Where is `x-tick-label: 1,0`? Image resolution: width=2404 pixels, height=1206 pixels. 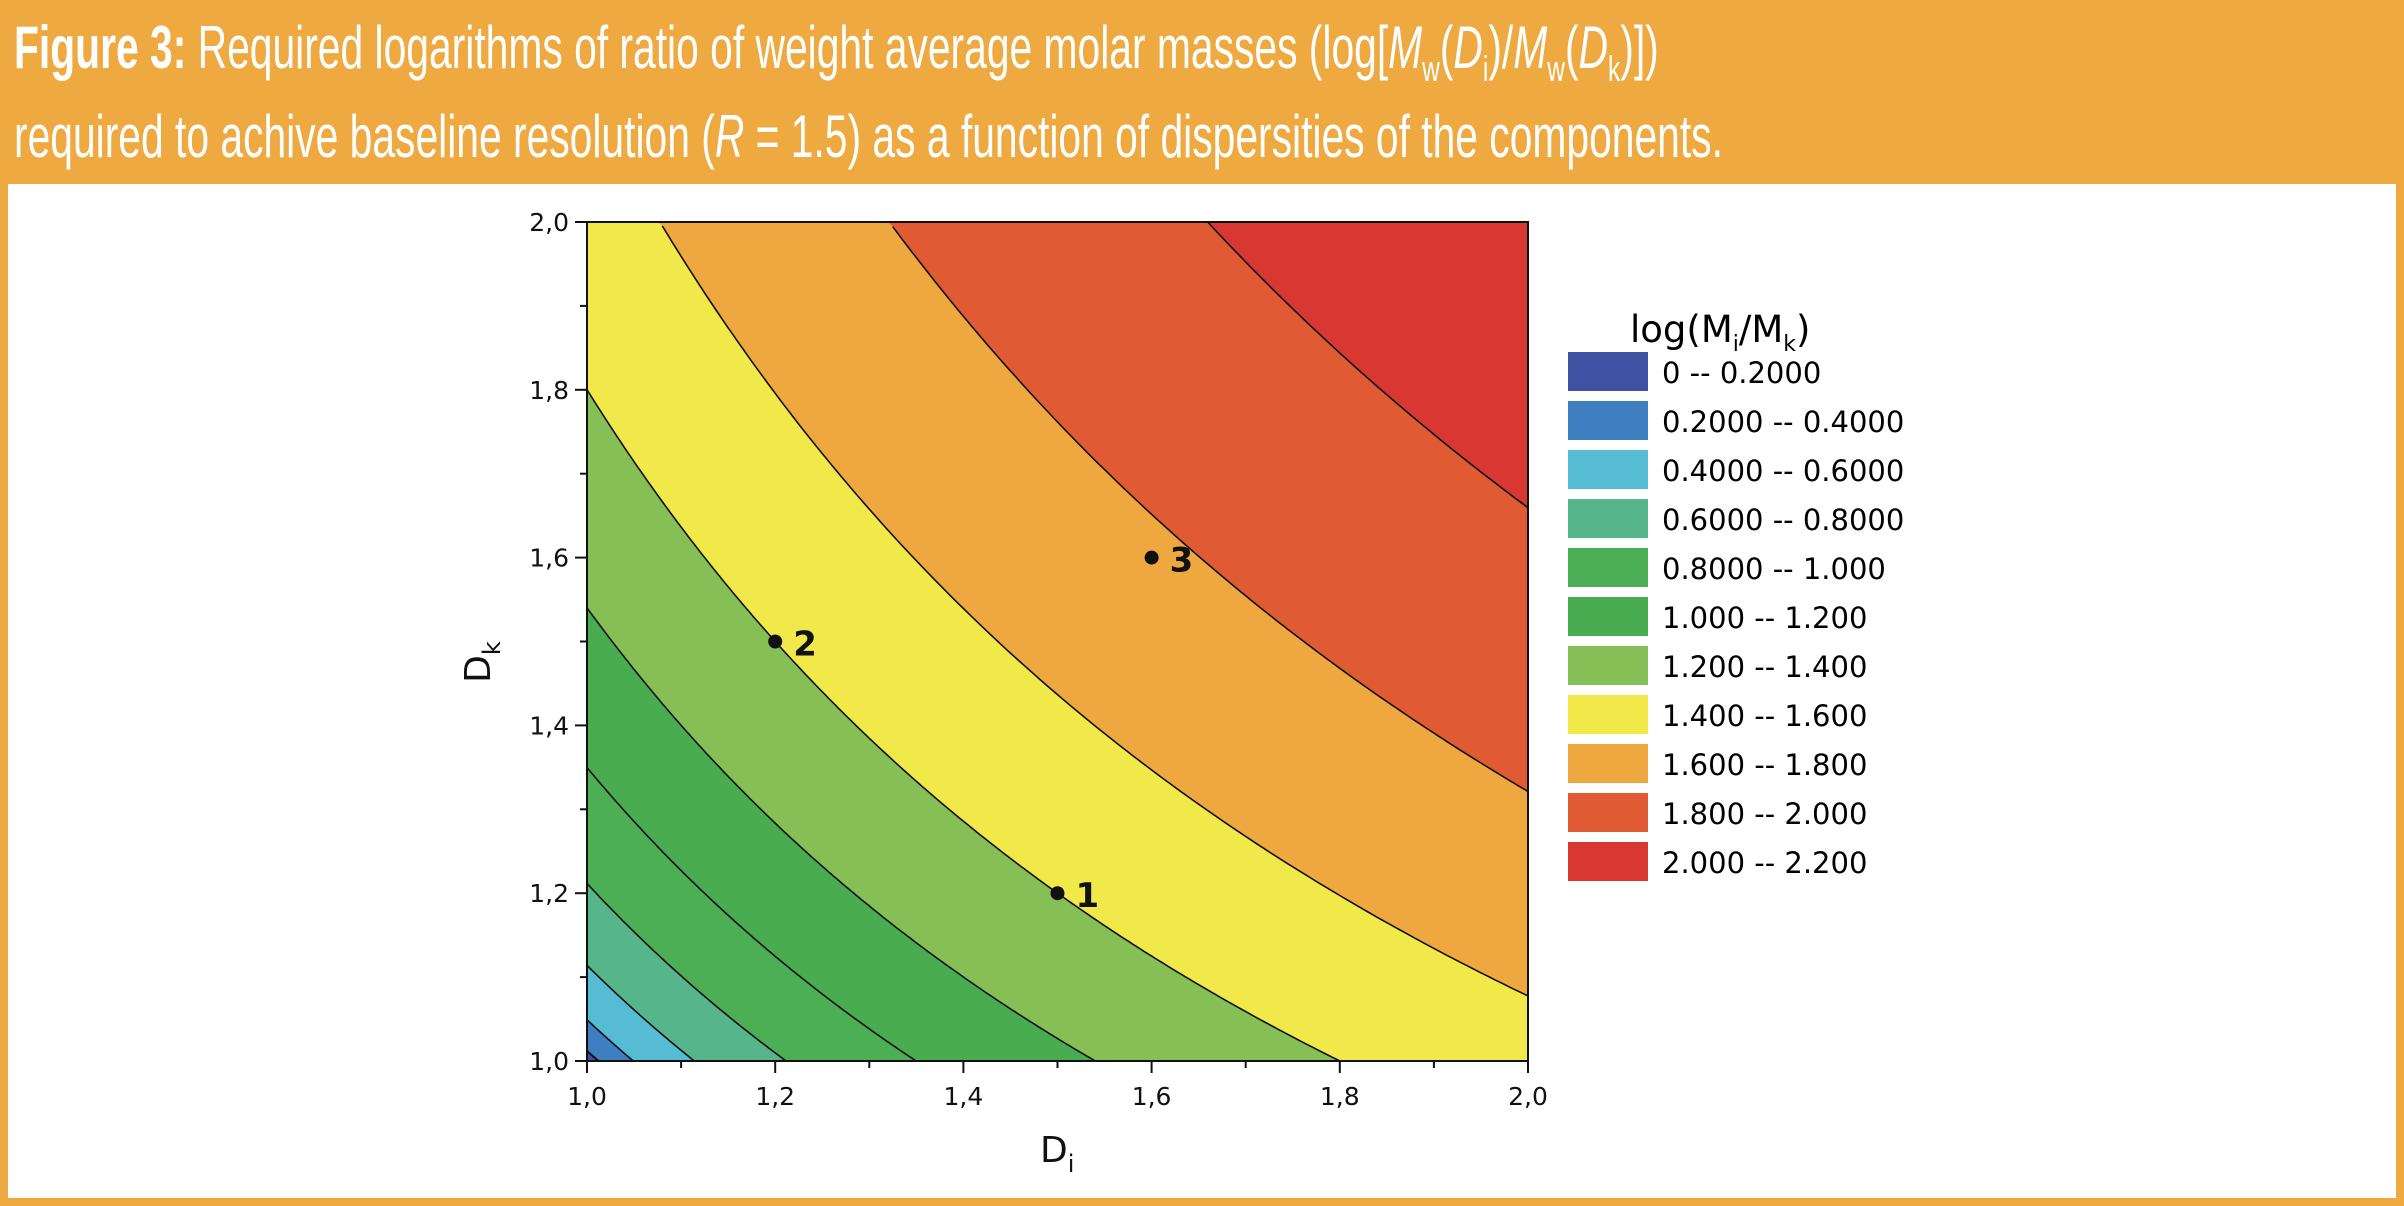
x-tick-label: 1,0 is located at coordinates (587, 1096).